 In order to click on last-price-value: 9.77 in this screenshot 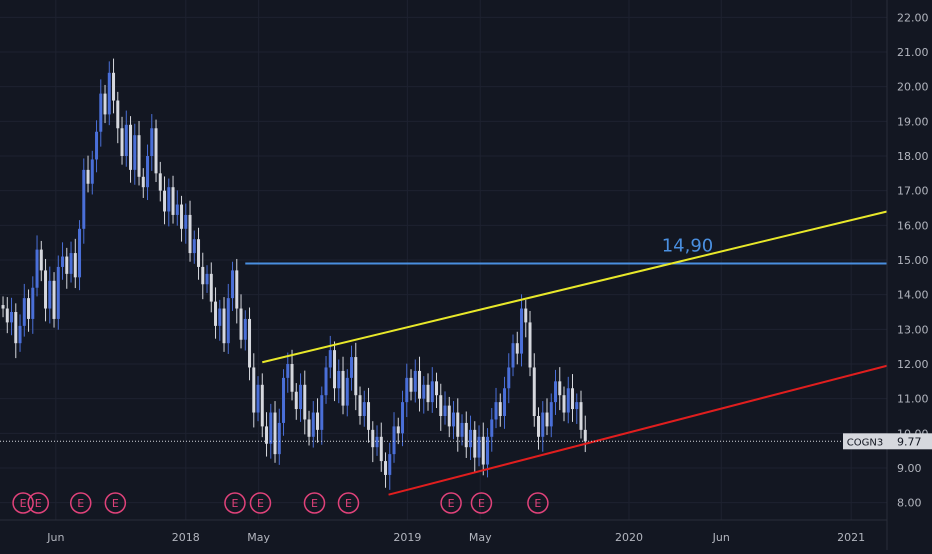, I will do `click(909, 441)`.